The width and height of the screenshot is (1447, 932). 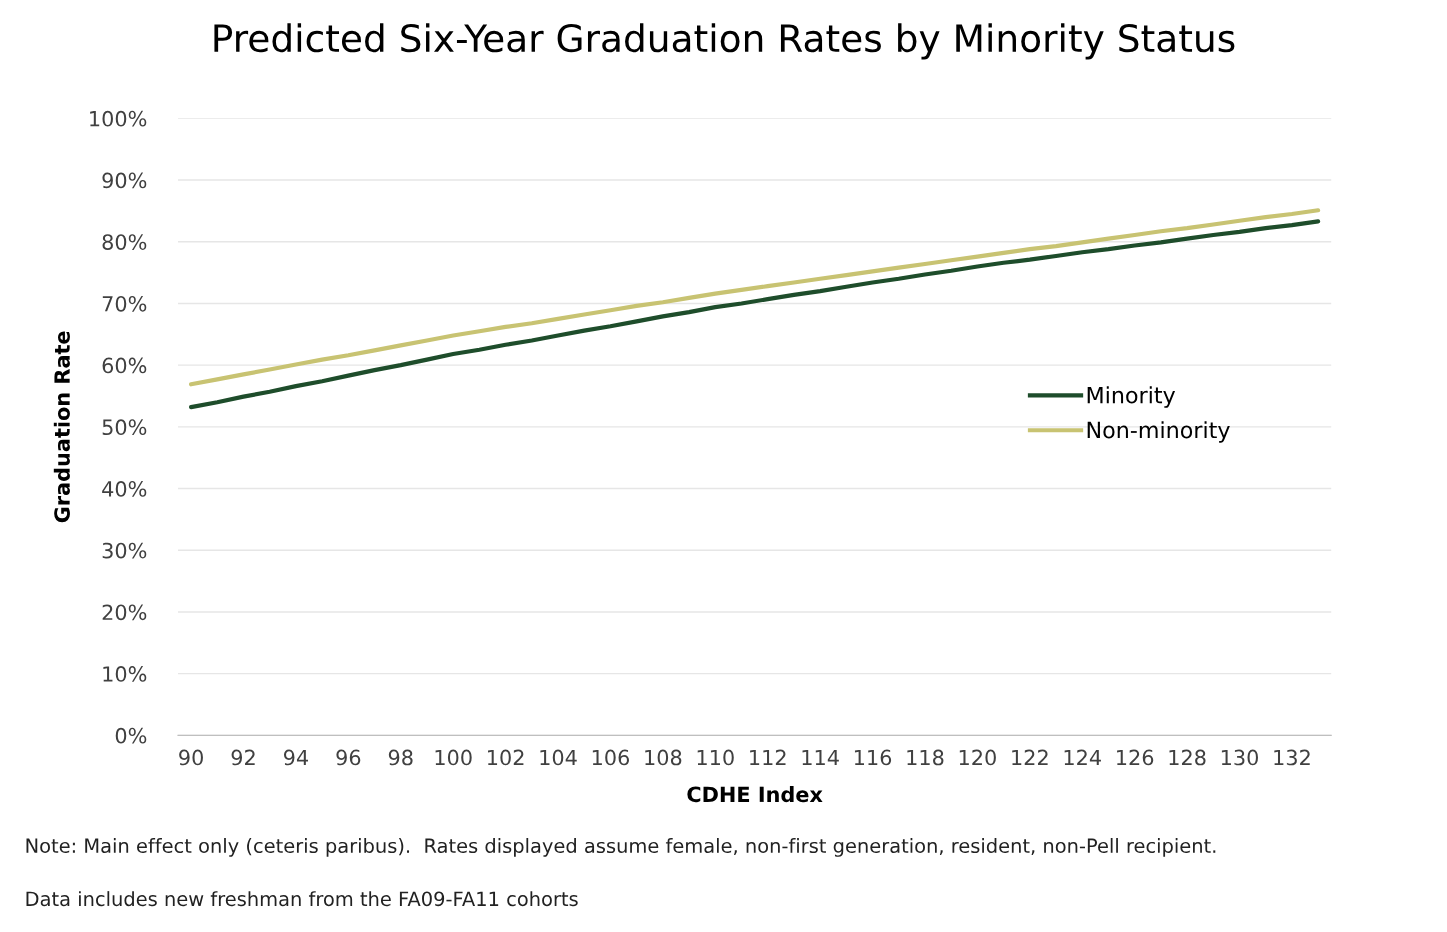 I want to click on y-tick-label: 100%, so click(x=118, y=118).